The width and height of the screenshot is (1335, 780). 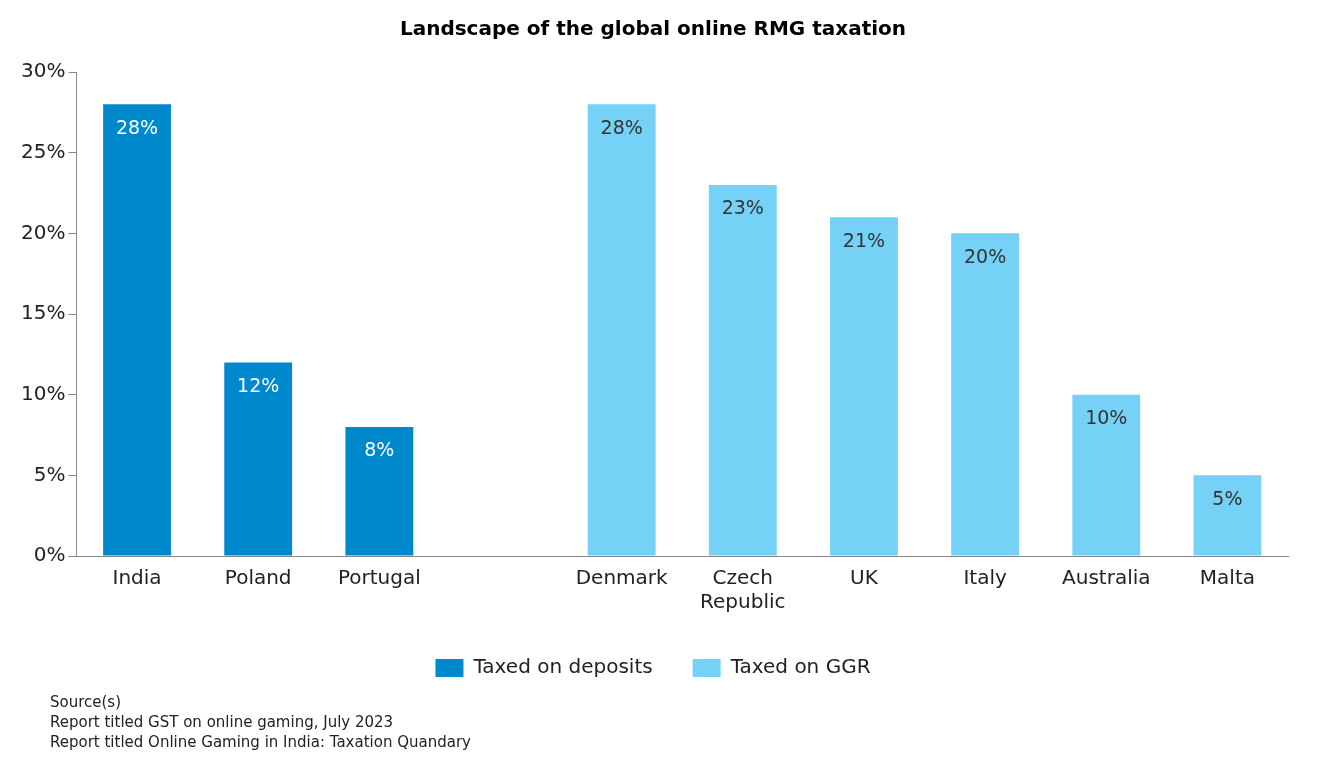 What do you see at coordinates (1227, 577) in the screenshot?
I see `x-tick-label: Malta` at bounding box center [1227, 577].